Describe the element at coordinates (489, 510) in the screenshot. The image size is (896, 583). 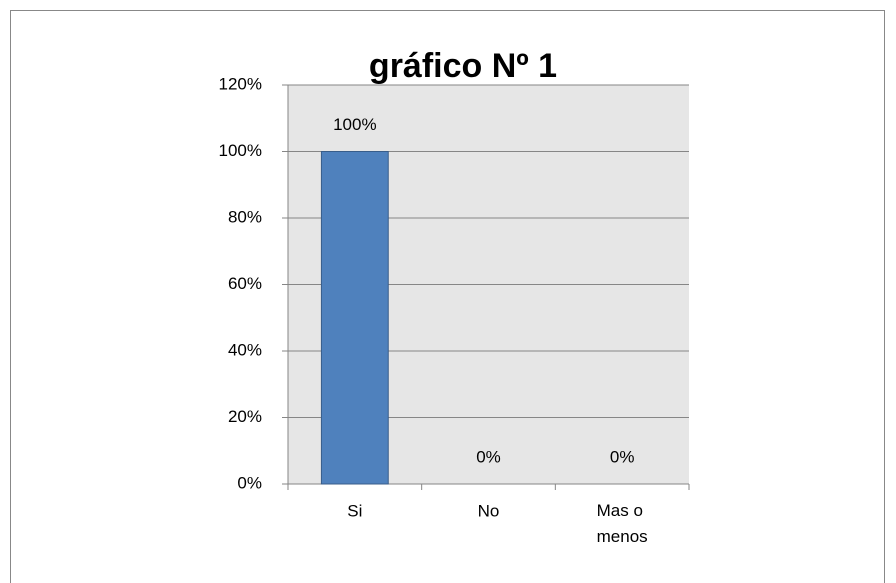
I see `x-tick-label: No` at that location.